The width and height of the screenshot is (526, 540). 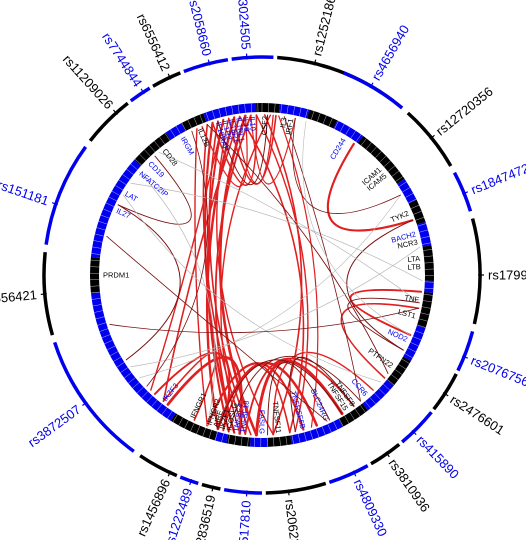 I want to click on snp-label: rs12720356, so click(x=464, y=111).